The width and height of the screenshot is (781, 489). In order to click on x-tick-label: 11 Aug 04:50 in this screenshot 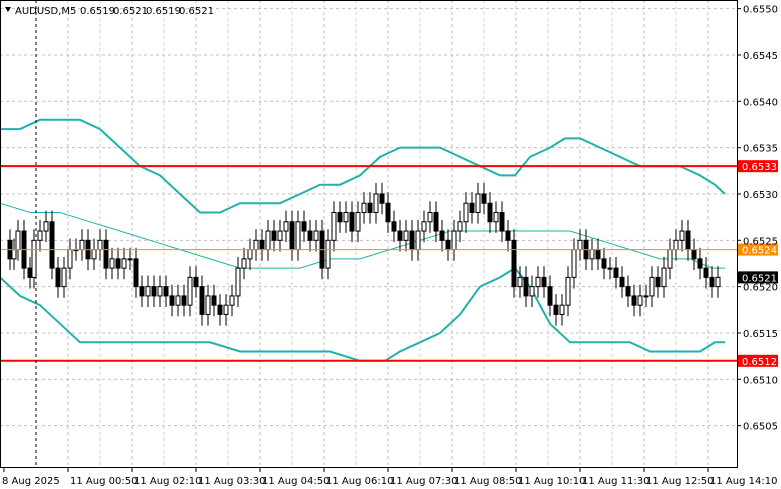, I will do `click(295, 481)`.